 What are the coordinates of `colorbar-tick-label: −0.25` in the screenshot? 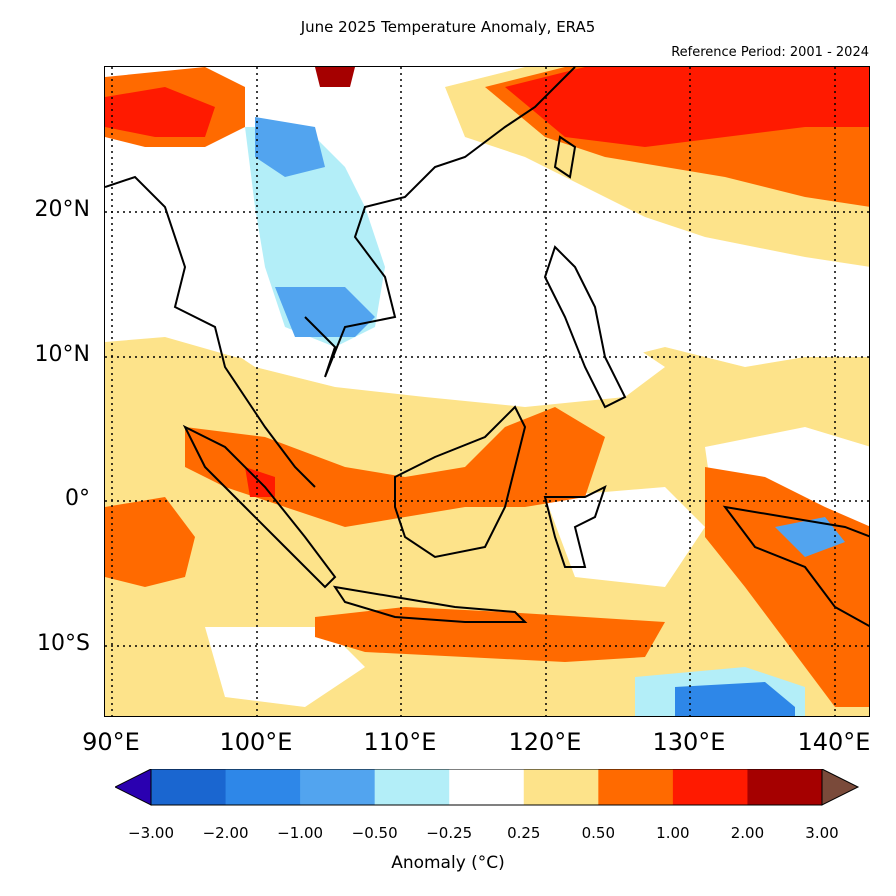 It's located at (449, 833).